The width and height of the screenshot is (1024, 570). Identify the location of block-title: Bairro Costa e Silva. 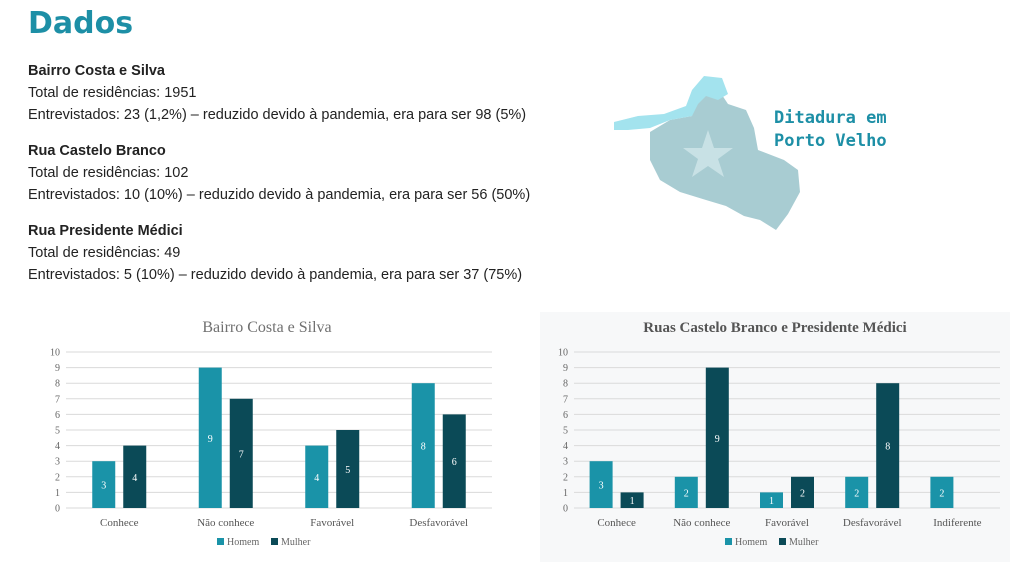
(96, 71).